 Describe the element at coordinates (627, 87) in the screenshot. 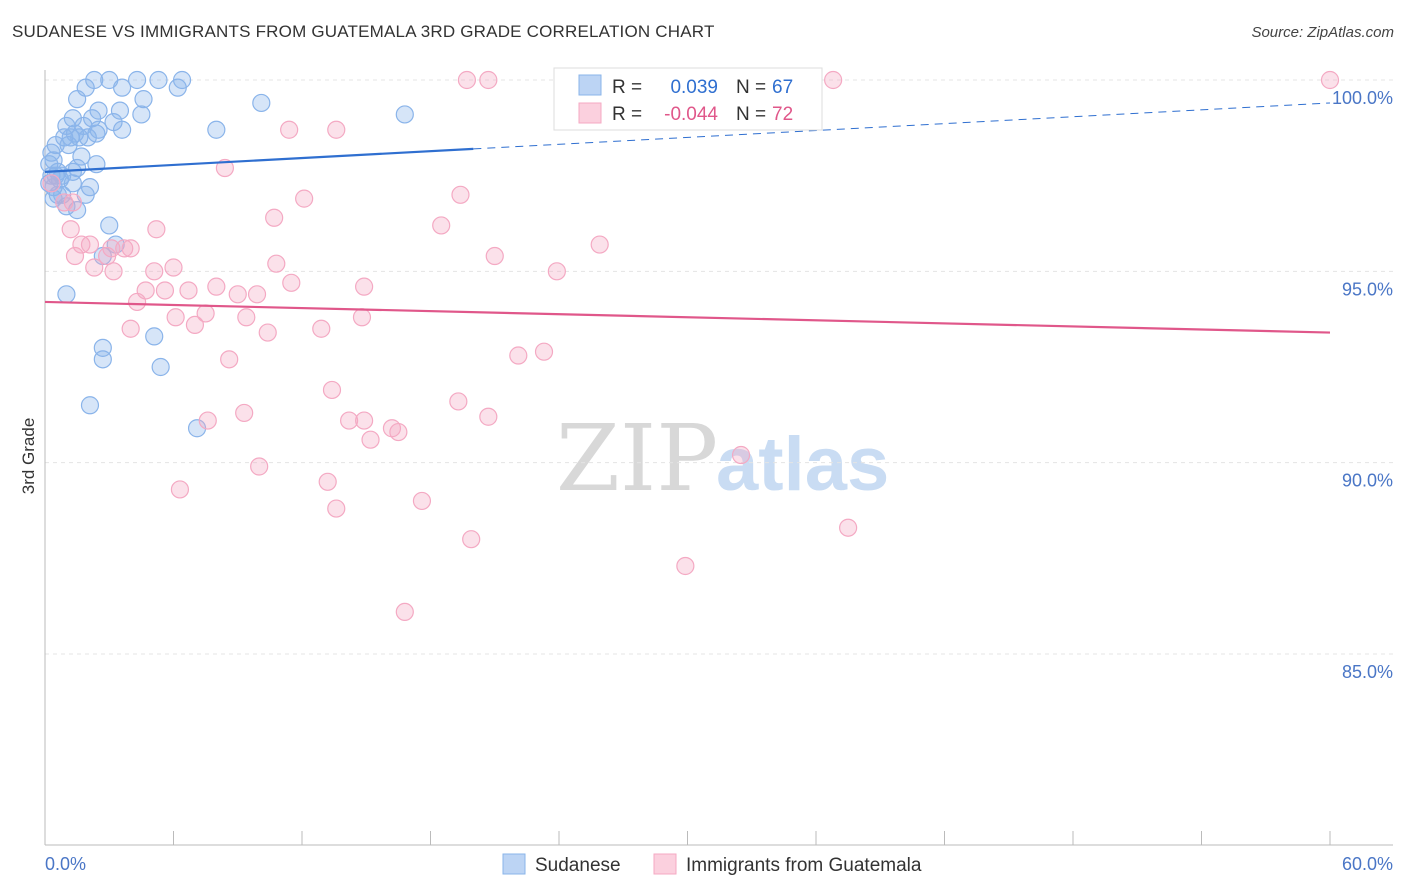

I see `stats-r-label-1: R =` at that location.